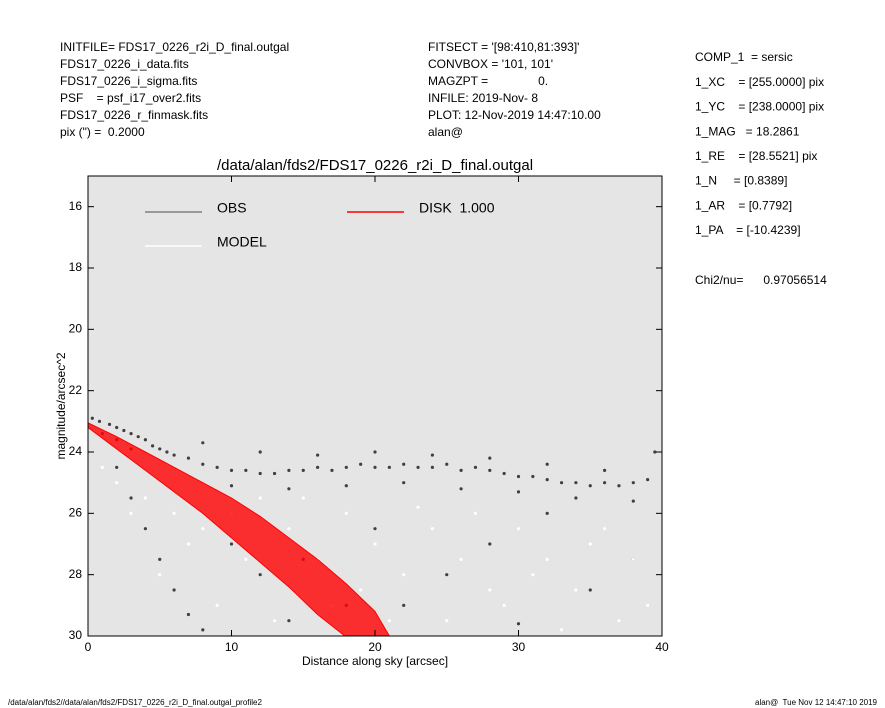 Image resolution: width=885 pixels, height=708 pixels. Describe the element at coordinates (759, 82) in the screenshot. I see `header-right-line: 1_XC = [255.0000] pix` at that location.